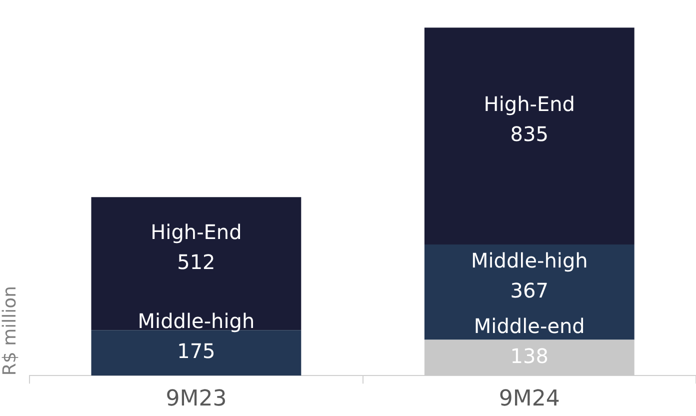  I want to click on x-tick-label: 9M24, so click(529, 399).